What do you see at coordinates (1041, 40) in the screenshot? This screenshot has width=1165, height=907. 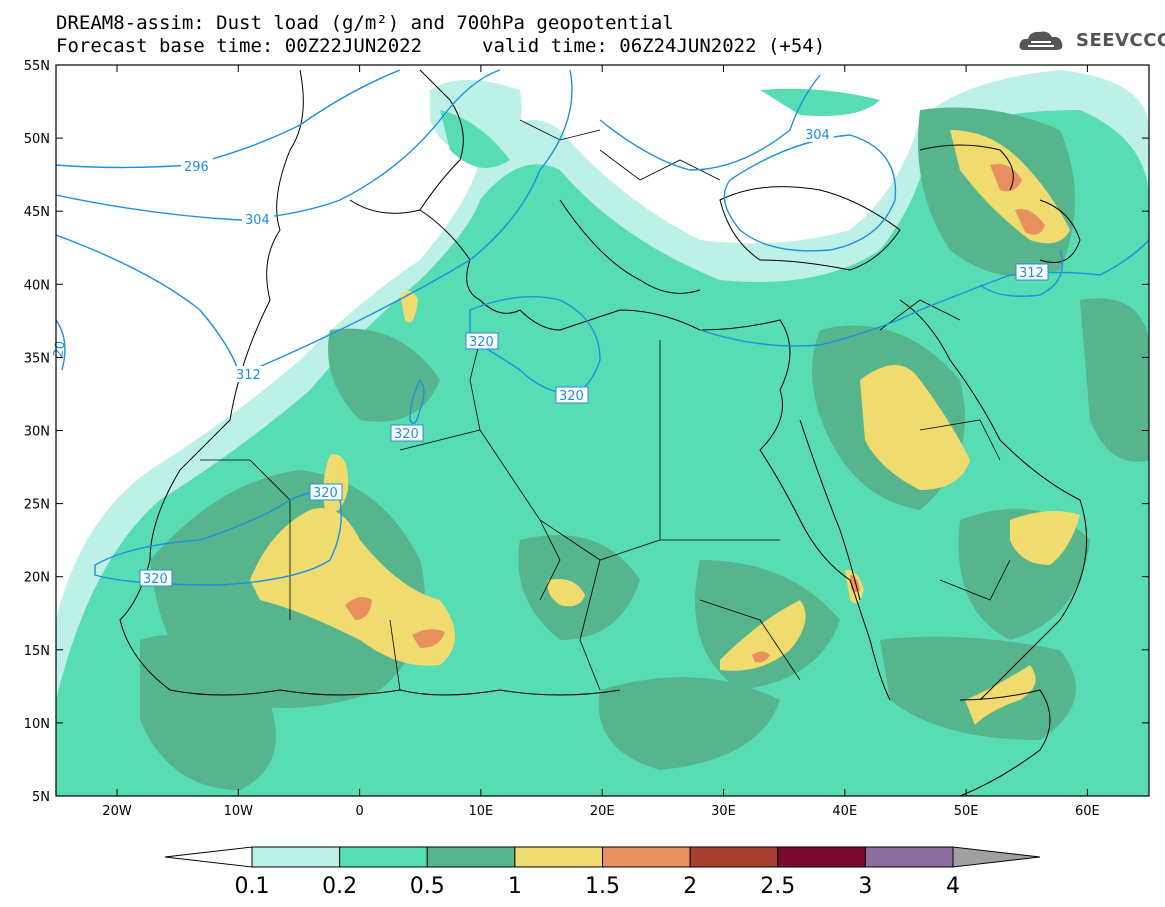 I see `cloud-logo-icon` at bounding box center [1041, 40].